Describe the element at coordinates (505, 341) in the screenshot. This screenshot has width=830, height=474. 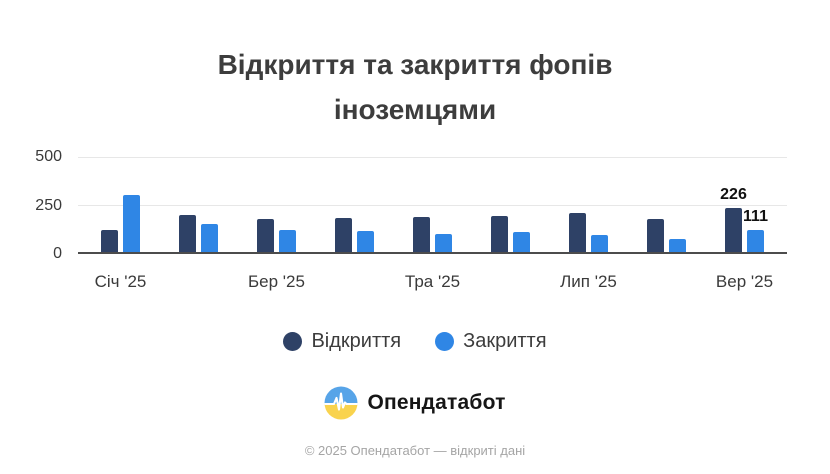
I see `legend-label-zakryttia: Закриття` at that location.